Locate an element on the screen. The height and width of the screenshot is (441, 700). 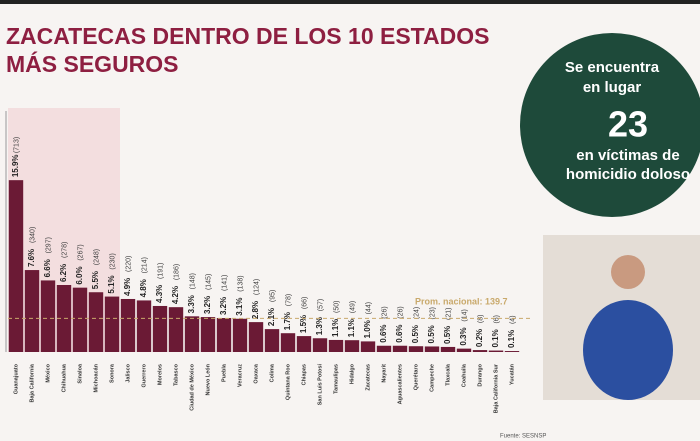
average-label: Prom. nacional: 139.7 is located at coordinates (461, 302).